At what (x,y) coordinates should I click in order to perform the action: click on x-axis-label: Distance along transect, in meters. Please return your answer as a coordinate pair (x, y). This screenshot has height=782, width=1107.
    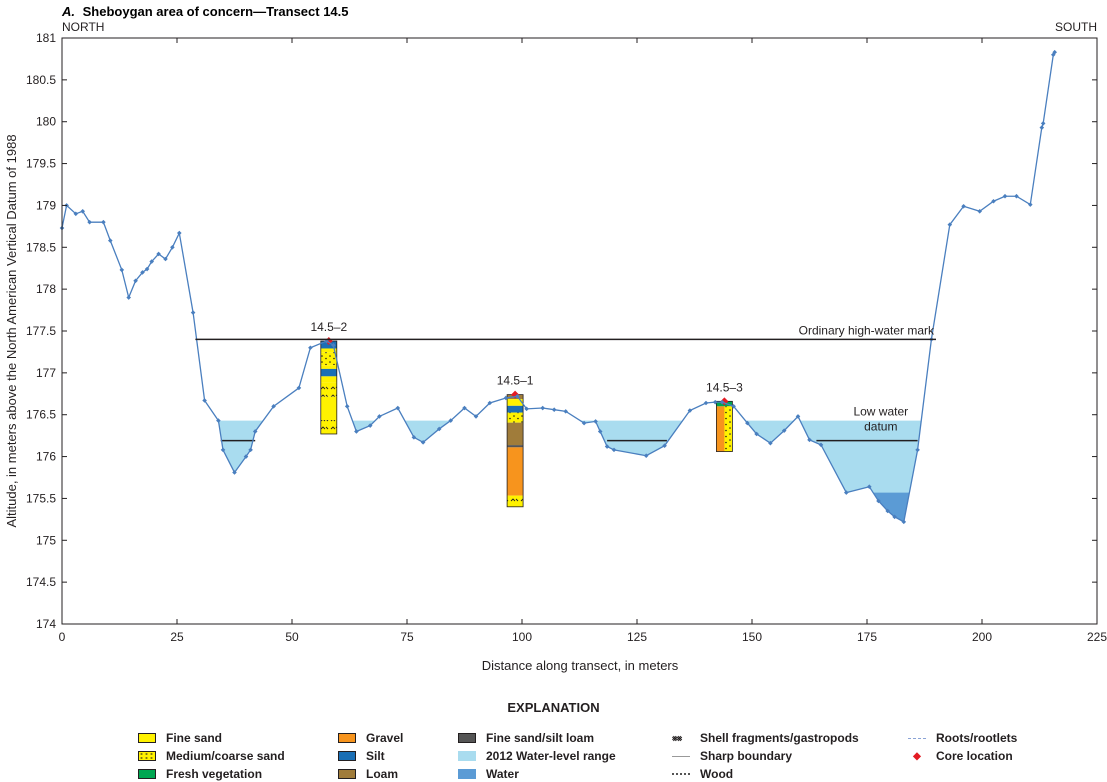
    Looking at the image, I should click on (580, 665).